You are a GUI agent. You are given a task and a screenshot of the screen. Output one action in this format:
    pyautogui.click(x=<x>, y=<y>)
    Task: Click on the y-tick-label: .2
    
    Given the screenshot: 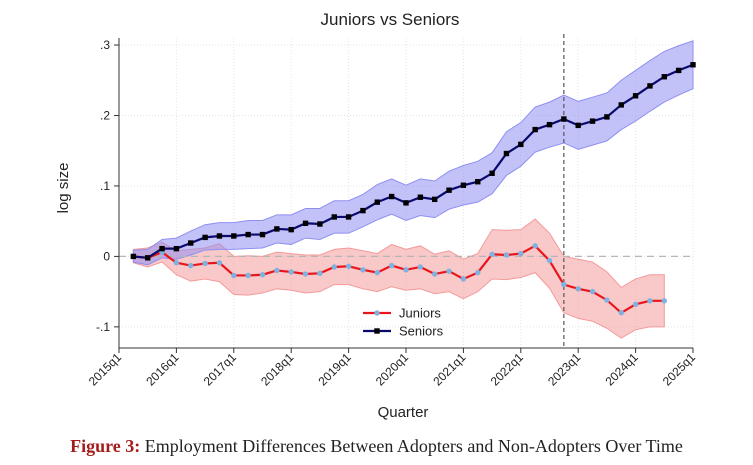 What is the action you would take?
    pyautogui.click(x=105, y=116)
    